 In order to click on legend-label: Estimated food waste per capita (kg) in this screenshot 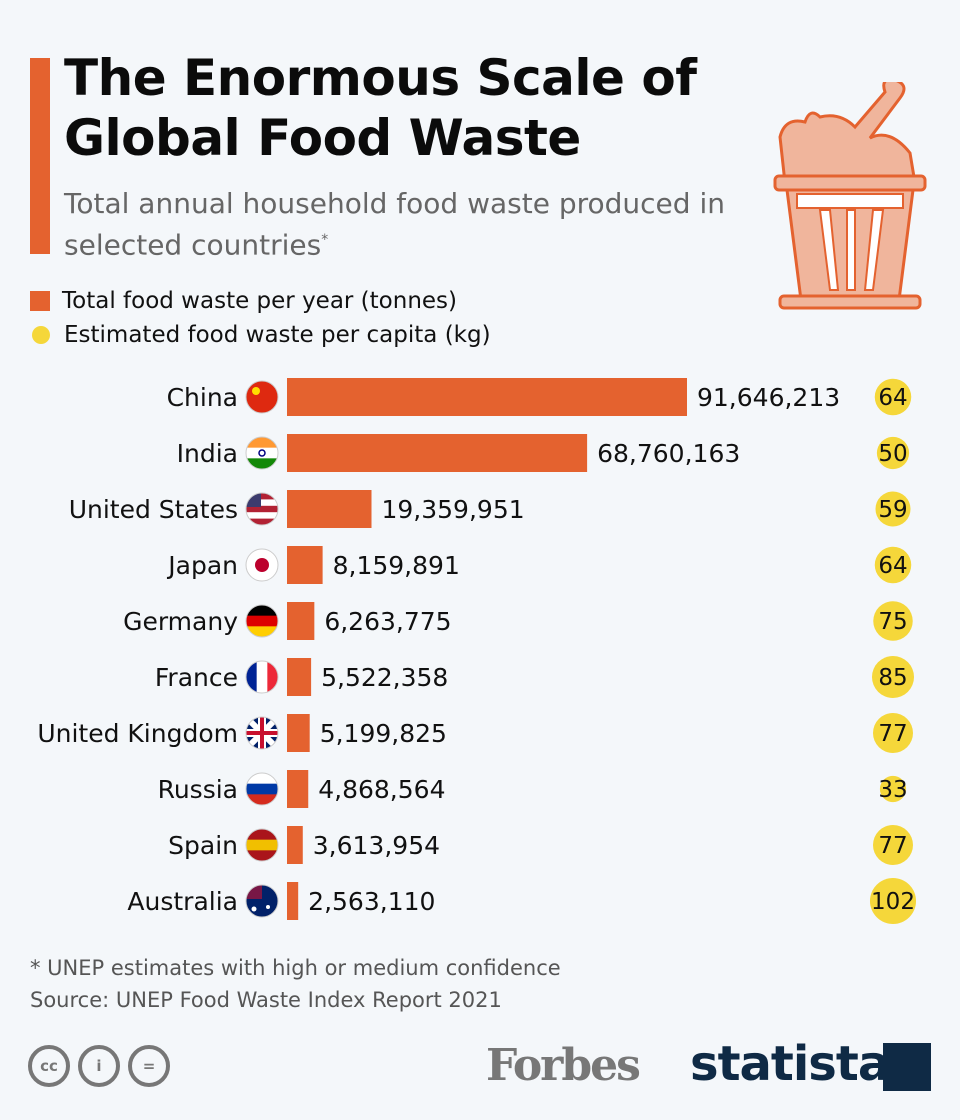, I will do `click(277, 335)`.